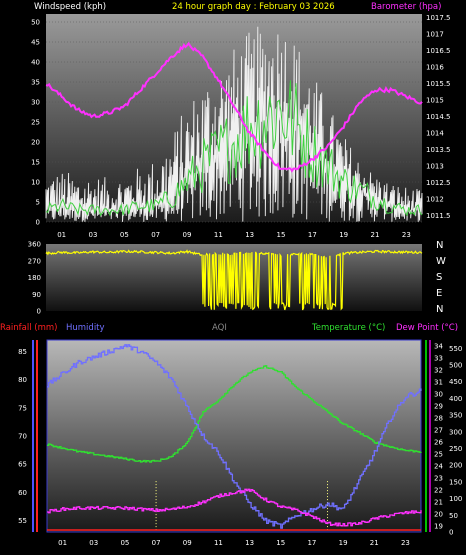 Image resolution: width=466 pixels, height=555 pixels. I want to click on temperature-y-tick: 21, so click(438, 503).